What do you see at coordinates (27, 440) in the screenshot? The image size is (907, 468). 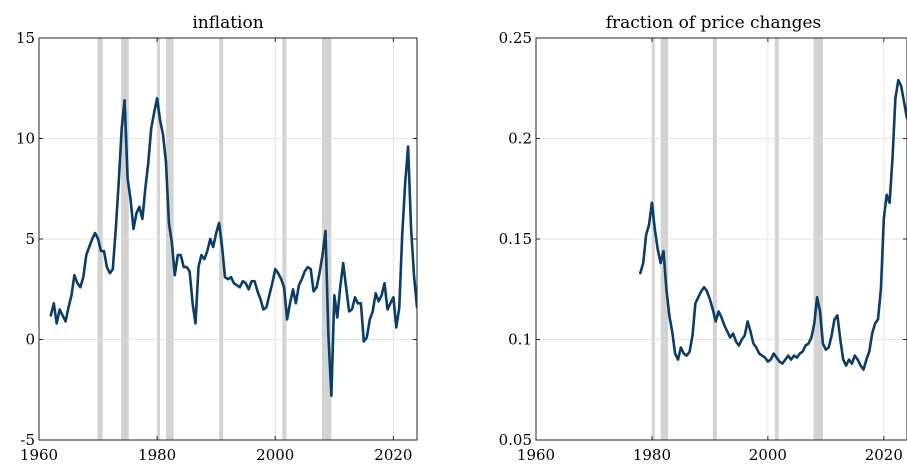 I see `y-tick-label: -5` at bounding box center [27, 440].